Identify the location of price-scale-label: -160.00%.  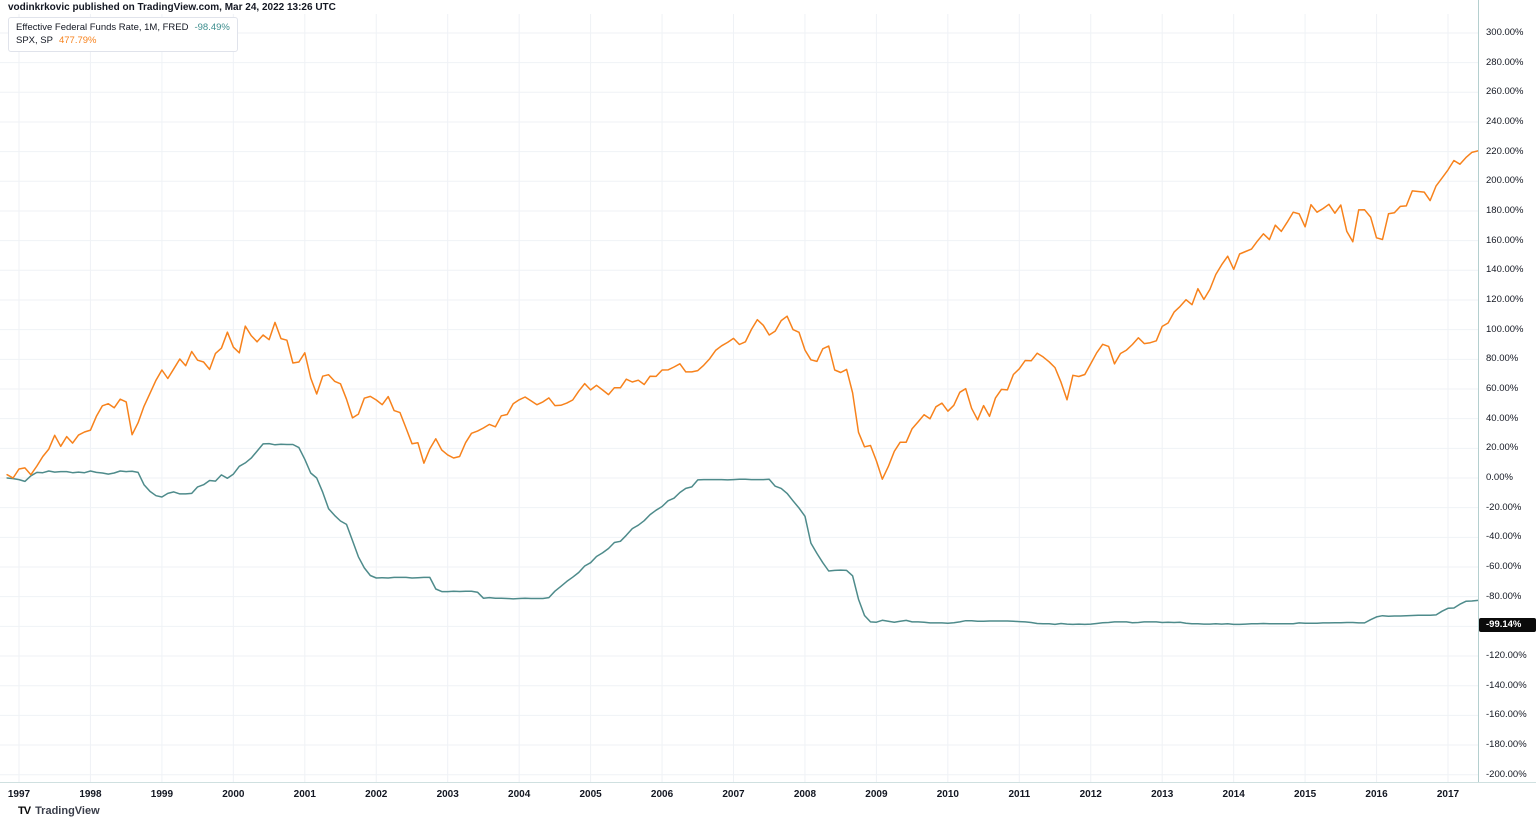
(1506, 715).